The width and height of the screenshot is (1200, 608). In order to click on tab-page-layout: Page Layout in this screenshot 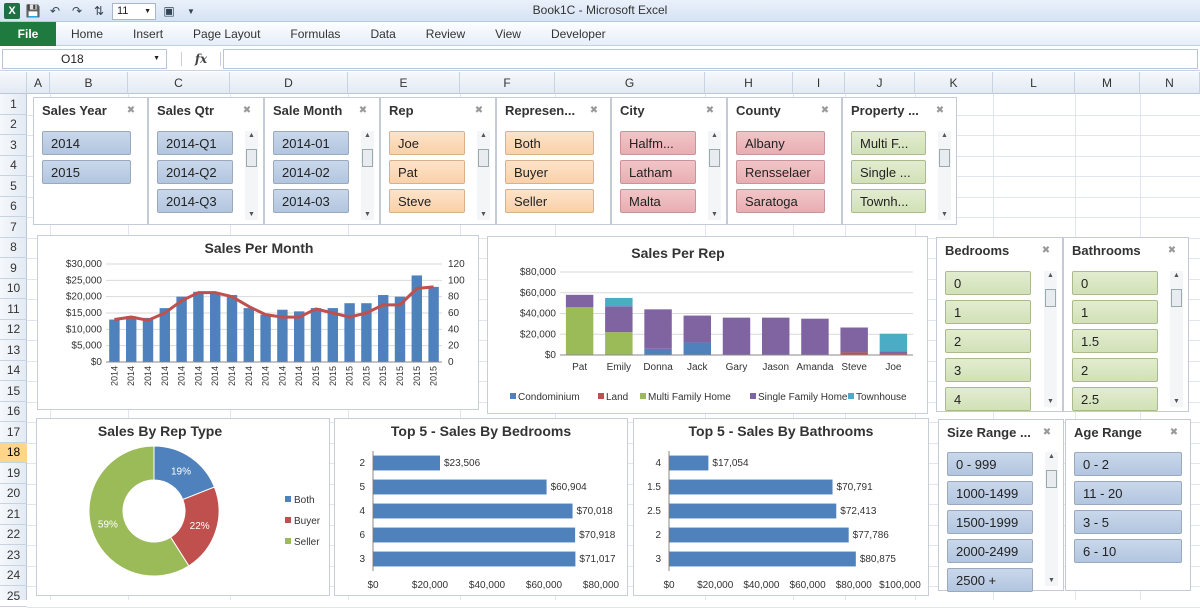, I will do `click(227, 33)`.